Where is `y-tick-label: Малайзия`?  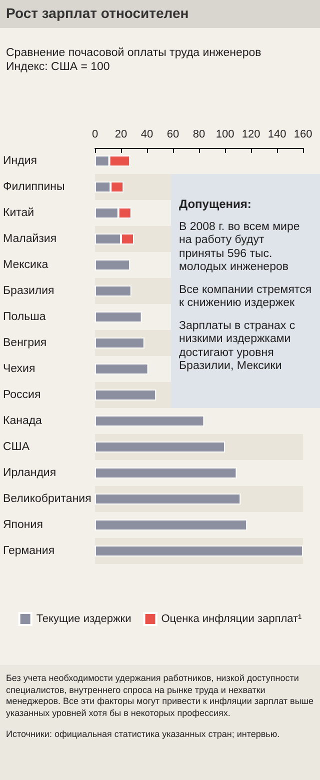
y-tick-label: Малайзия is located at coordinates (30, 239).